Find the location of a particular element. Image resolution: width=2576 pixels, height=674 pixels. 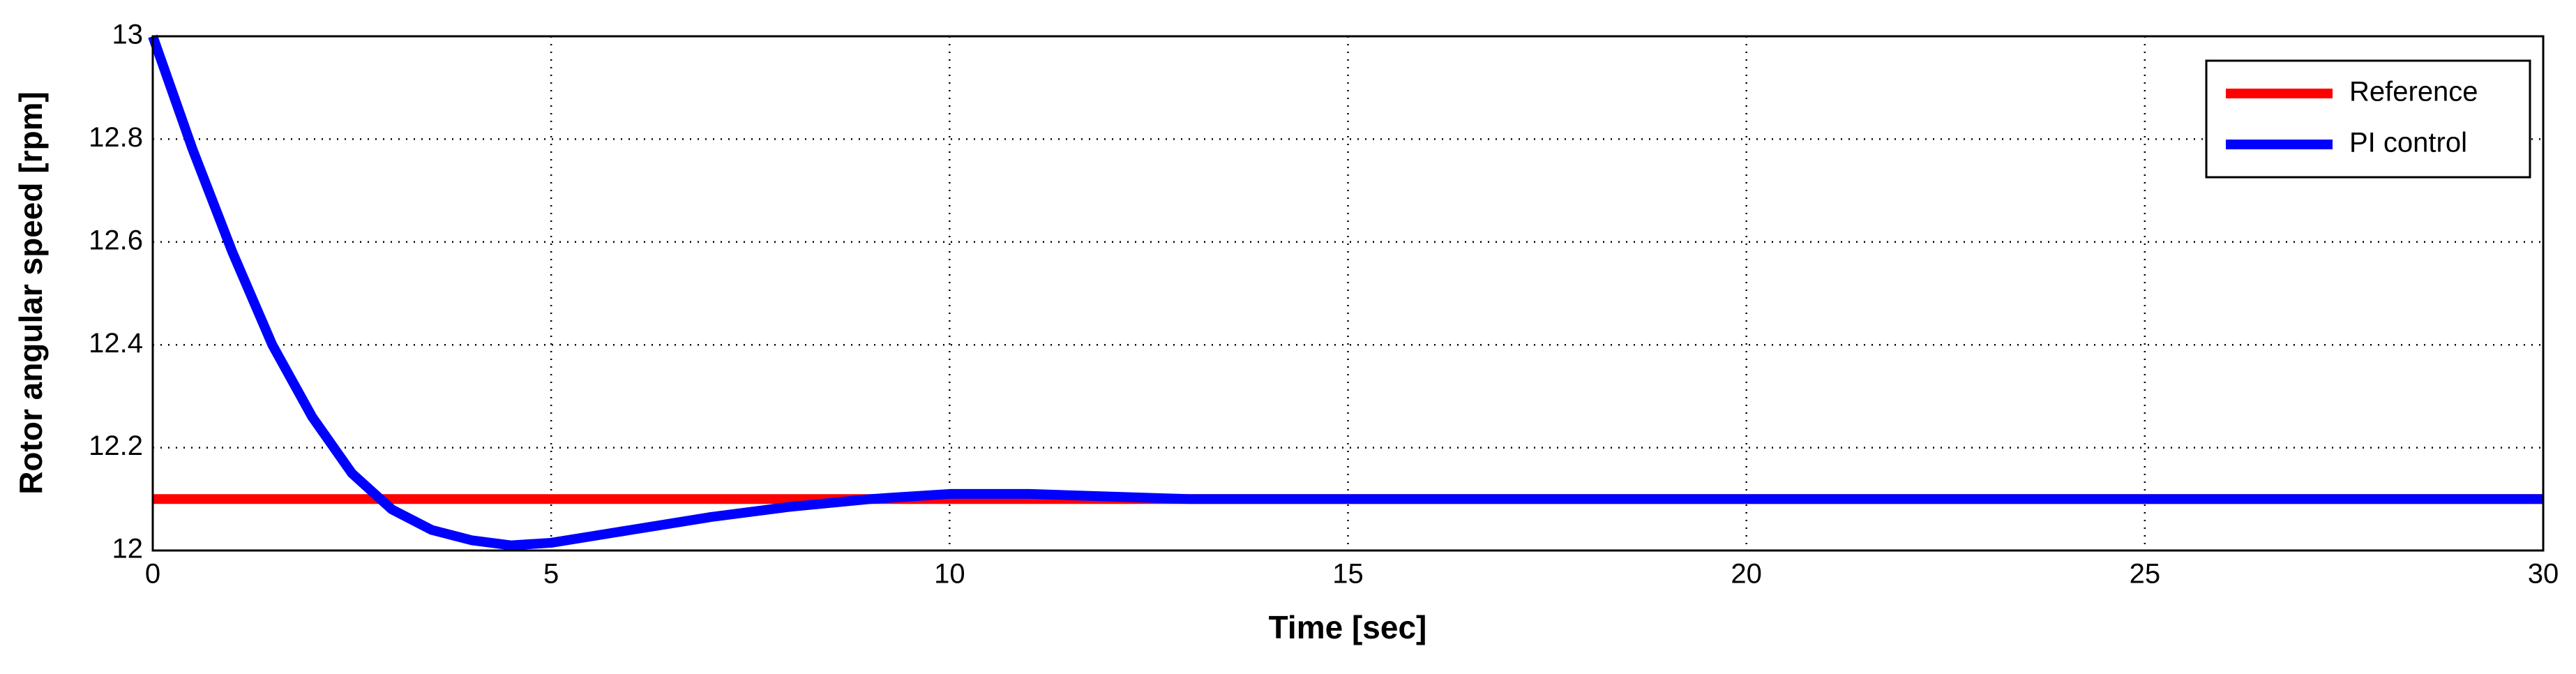

x-tick-label: 5 is located at coordinates (551, 574).